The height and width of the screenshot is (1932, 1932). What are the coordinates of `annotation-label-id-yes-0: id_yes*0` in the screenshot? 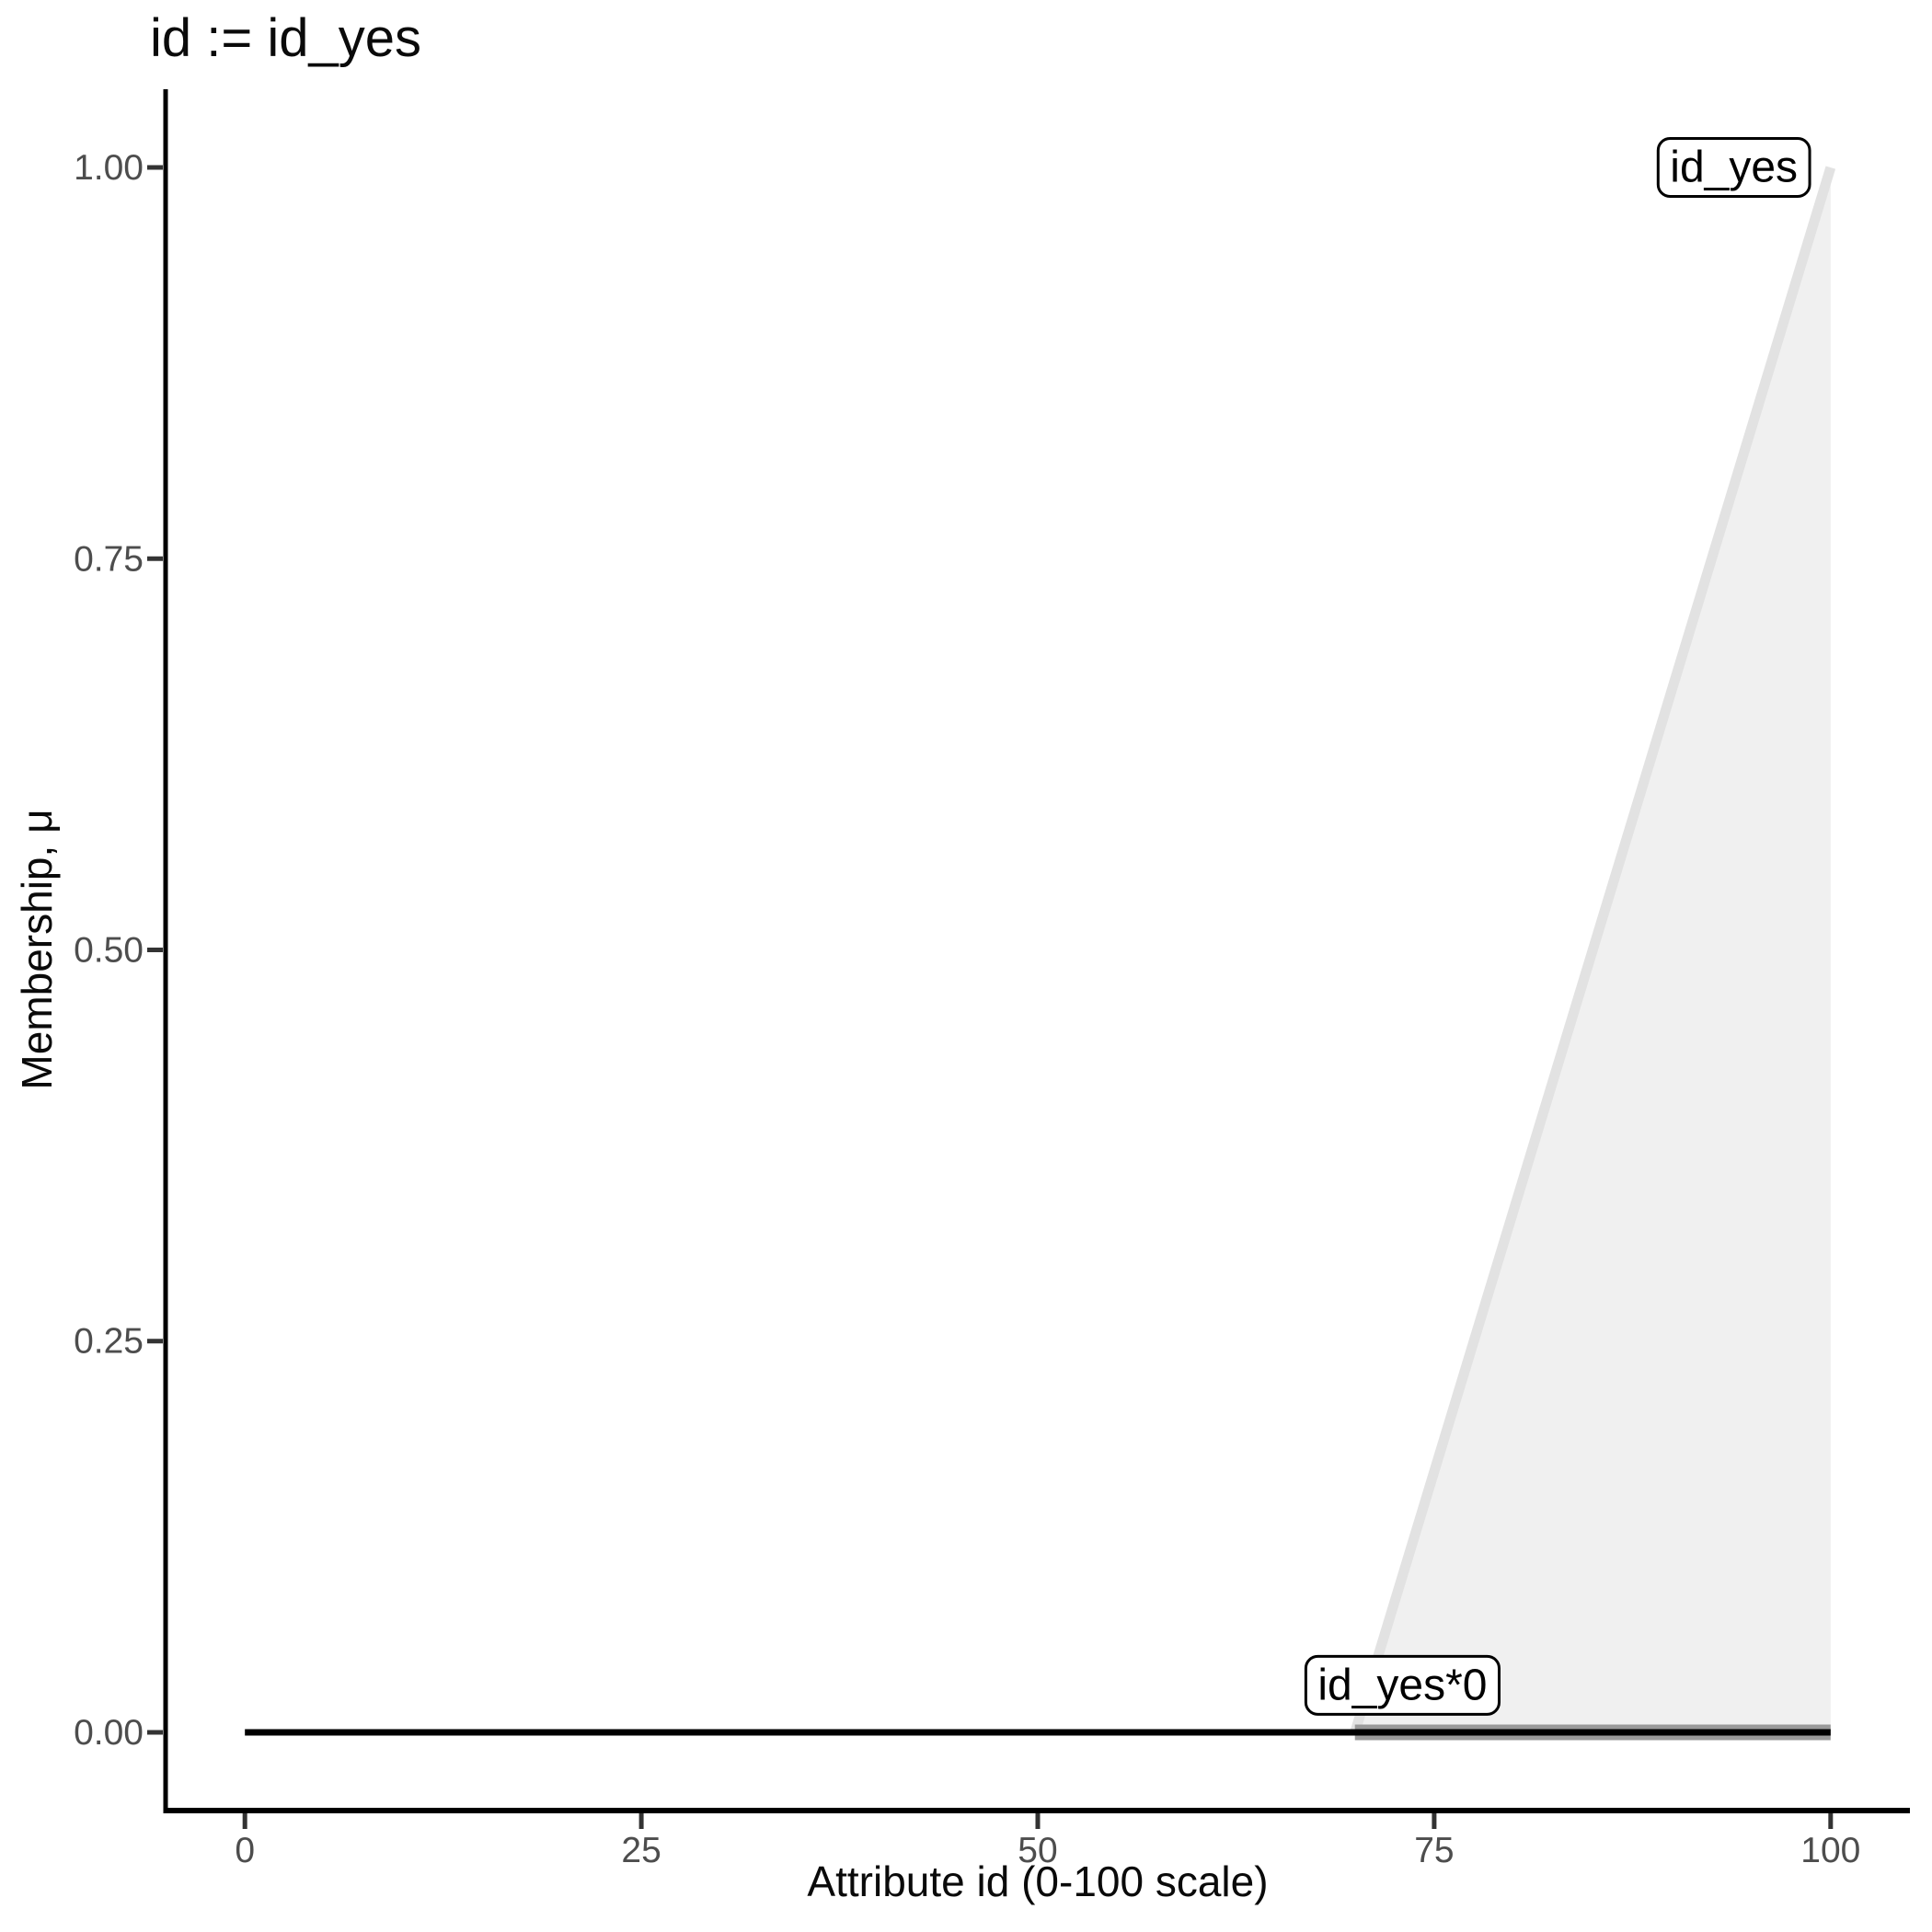 It's located at (1402, 1685).